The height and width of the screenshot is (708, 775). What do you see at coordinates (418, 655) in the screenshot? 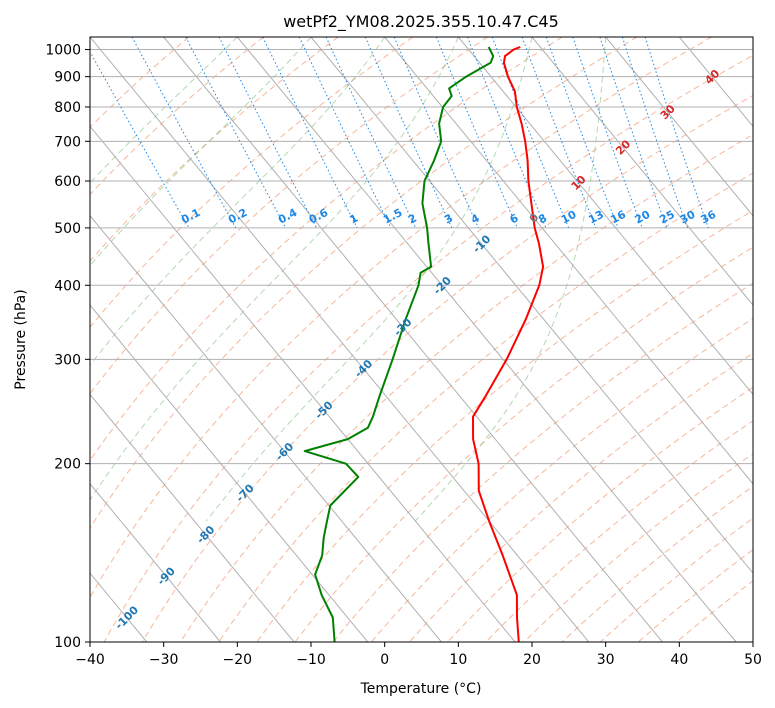
I see `x-axis: −40 −30 −20 −10 0 10 20 30 40 50` at bounding box center [418, 655].